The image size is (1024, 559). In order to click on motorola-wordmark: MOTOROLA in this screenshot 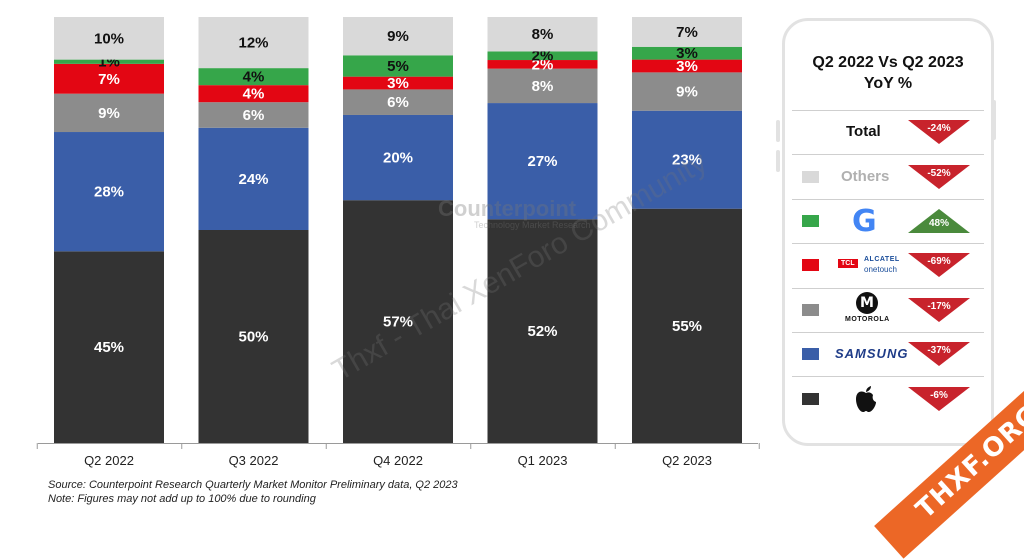, I will do `click(867, 319)`.